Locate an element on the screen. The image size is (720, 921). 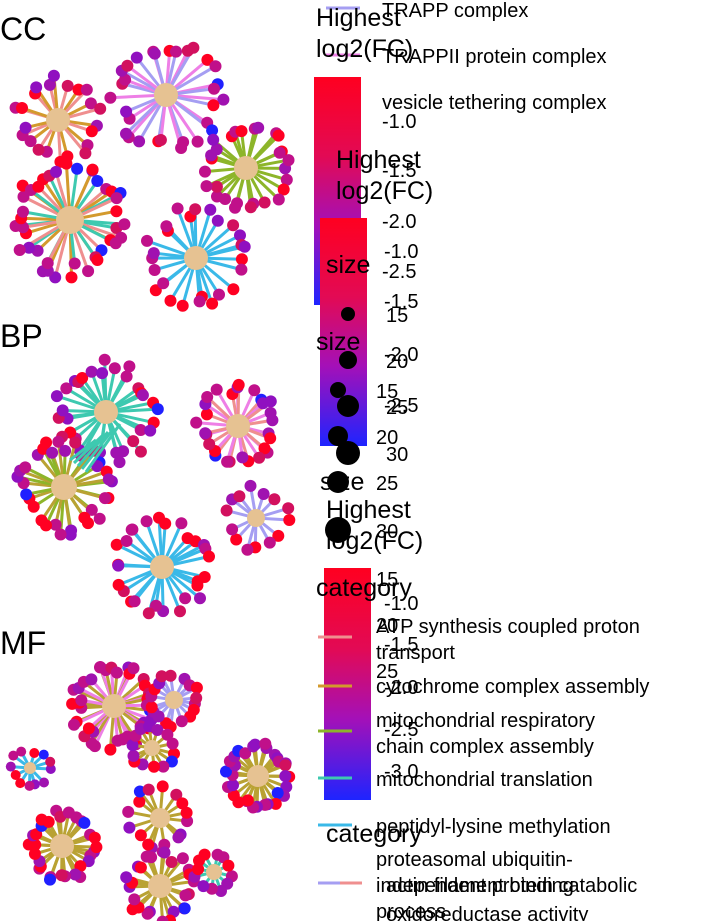
bp-size-tick-2: 20 is located at coordinates (397, 362).